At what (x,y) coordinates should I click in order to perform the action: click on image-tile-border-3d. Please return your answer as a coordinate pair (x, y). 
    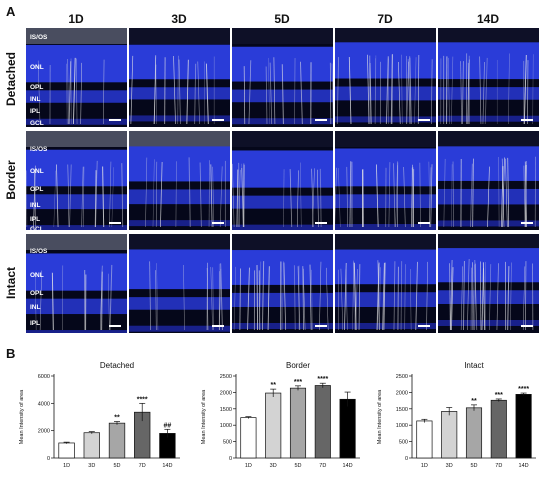
    Looking at the image, I should click on (179, 180).